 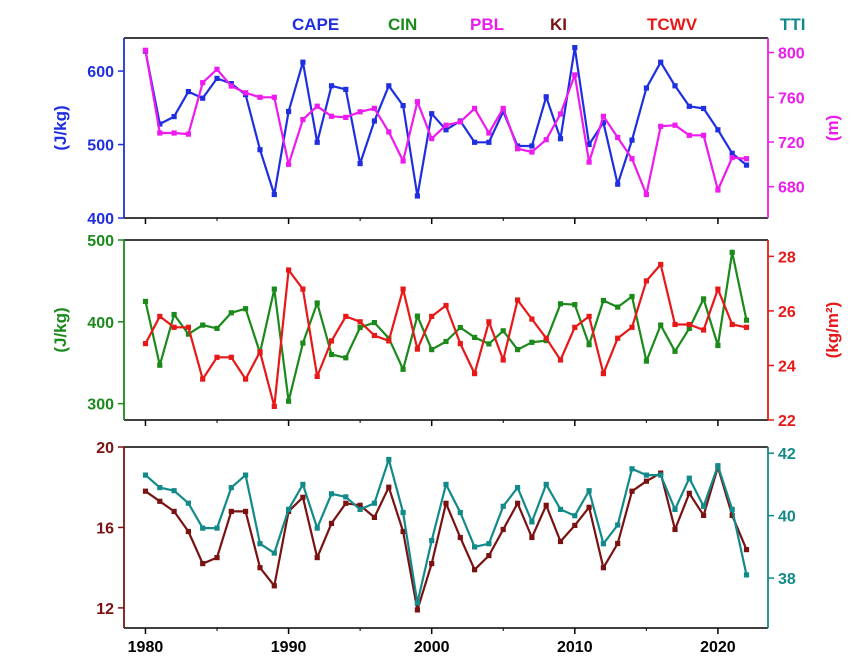 I want to click on left-tick-label: 500, so click(x=100, y=146).